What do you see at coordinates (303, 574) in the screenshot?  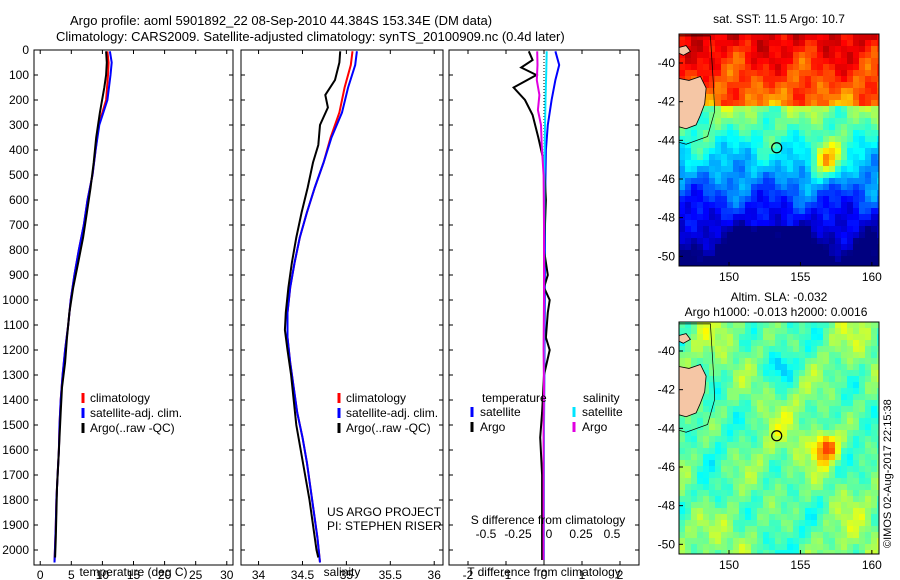 I see `x-tick-label: 34.5` at bounding box center [303, 574].